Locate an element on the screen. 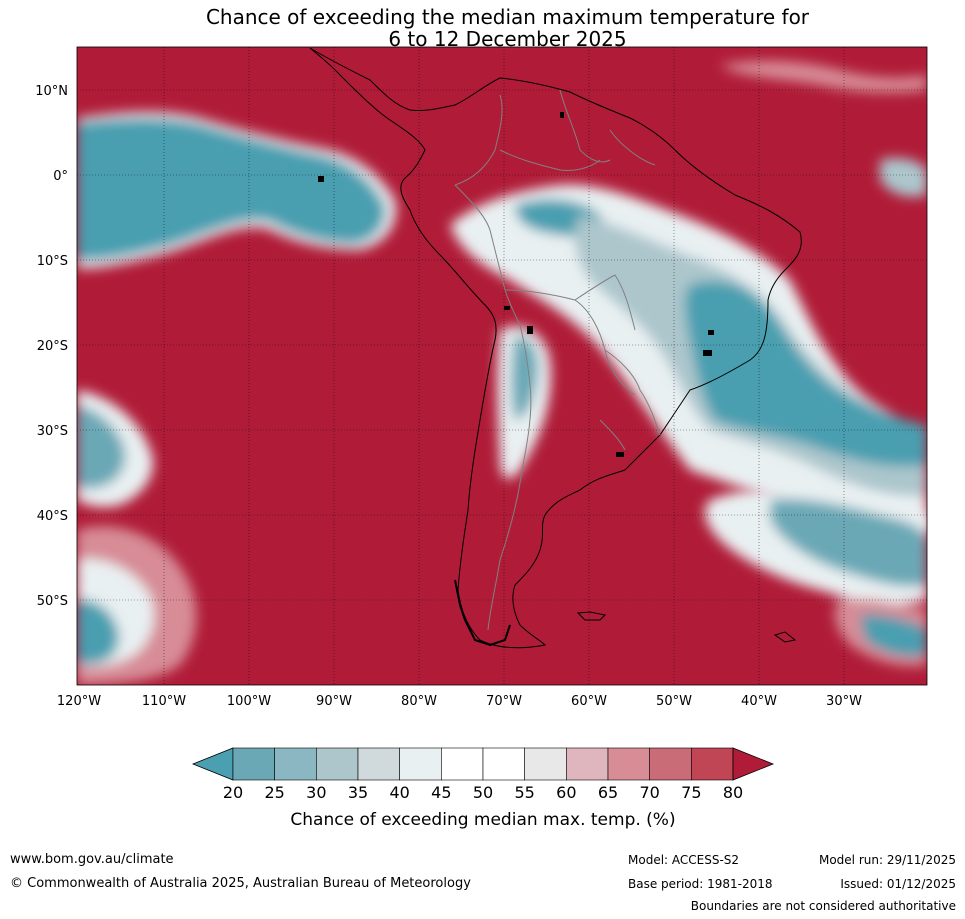  lat-label: 20°S is located at coordinates (52, 346).